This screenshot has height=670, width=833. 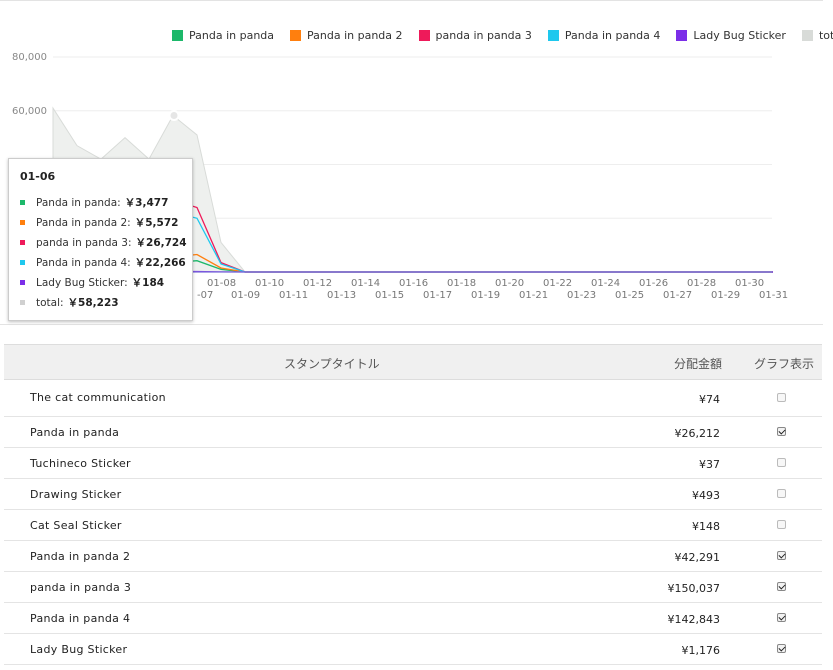 I want to click on table-row: Panda in panda 2 ¥42,291, so click(x=413, y=556).